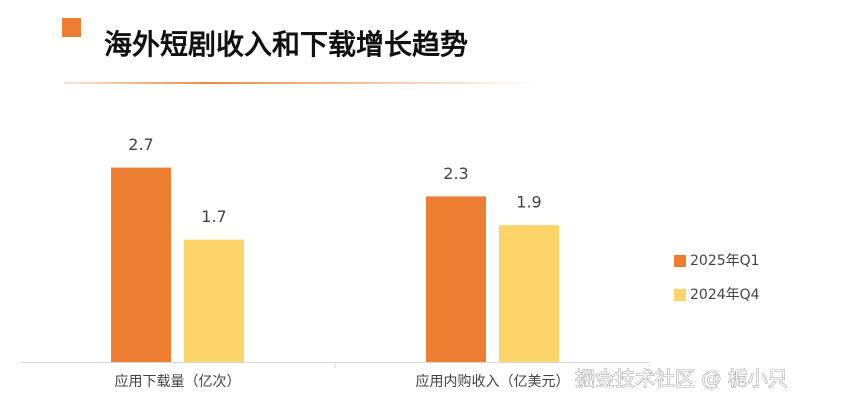 Image resolution: width=853 pixels, height=408 pixels. What do you see at coordinates (286, 44) in the screenshot?
I see `chart-title: 海外短剧收入和下载增长趋势` at bounding box center [286, 44].